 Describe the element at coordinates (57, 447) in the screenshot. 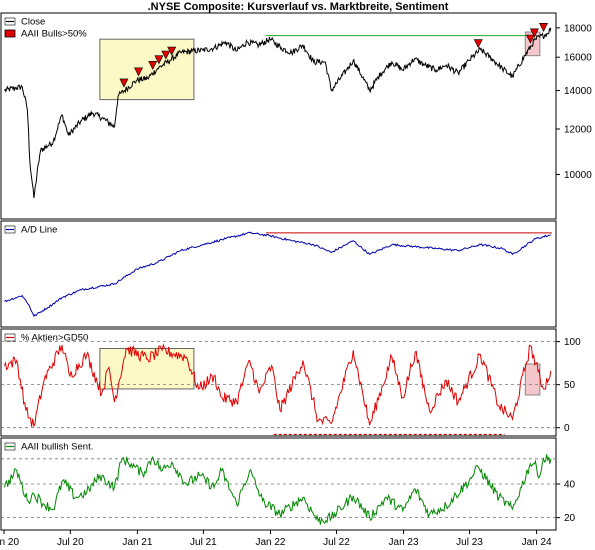

I see `legend-label: AAII bullish Sent.` at that location.